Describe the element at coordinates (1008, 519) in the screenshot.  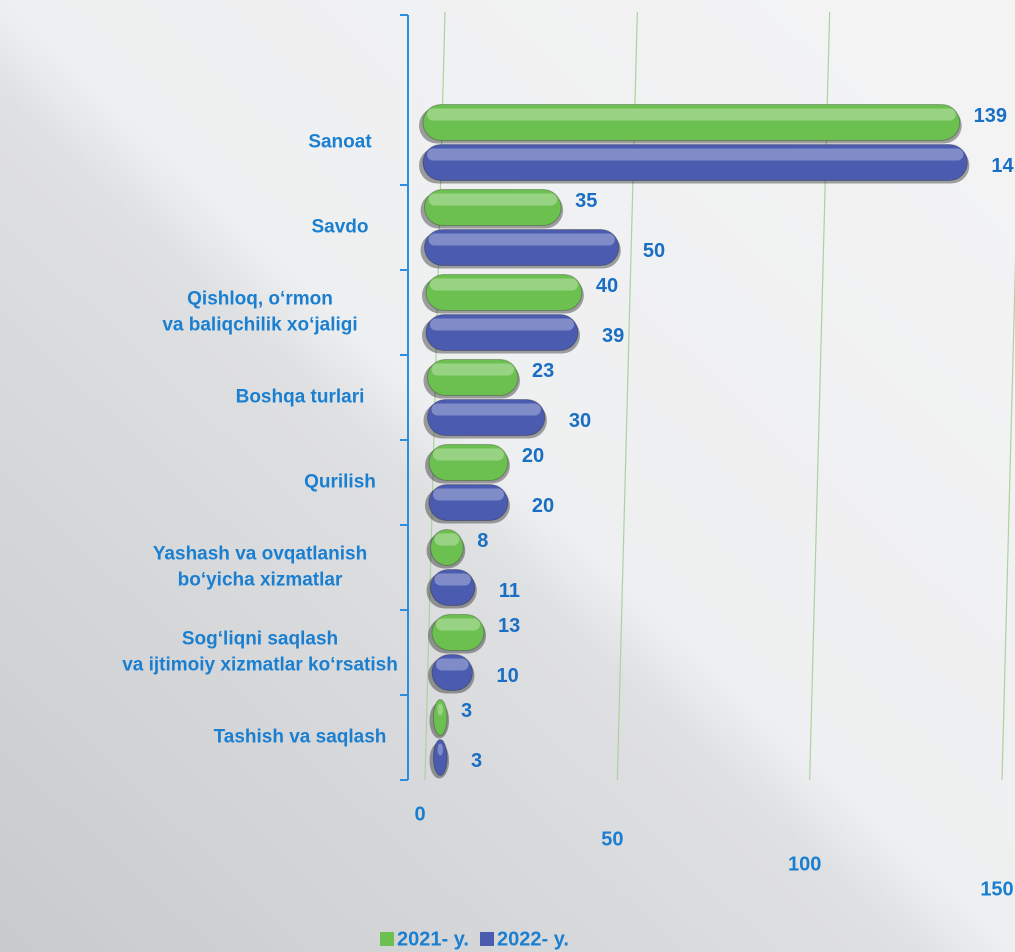
I see `grid-line` at that location.